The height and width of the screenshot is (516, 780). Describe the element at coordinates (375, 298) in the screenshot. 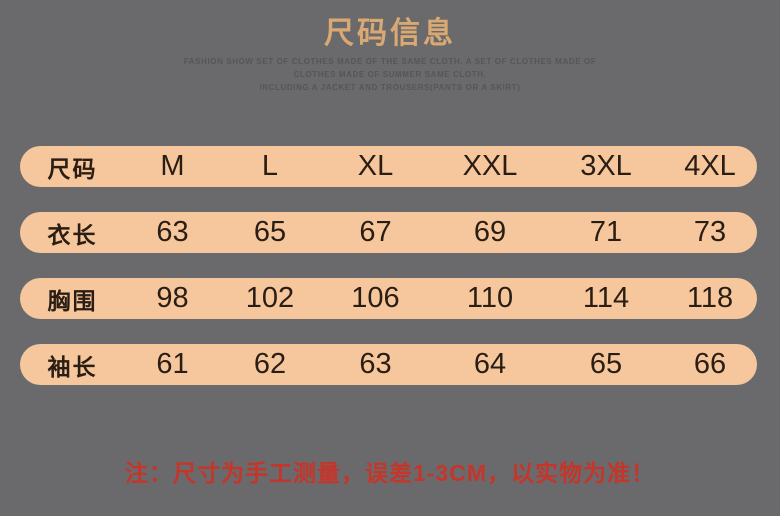

I see `value-cell: 106` at that location.